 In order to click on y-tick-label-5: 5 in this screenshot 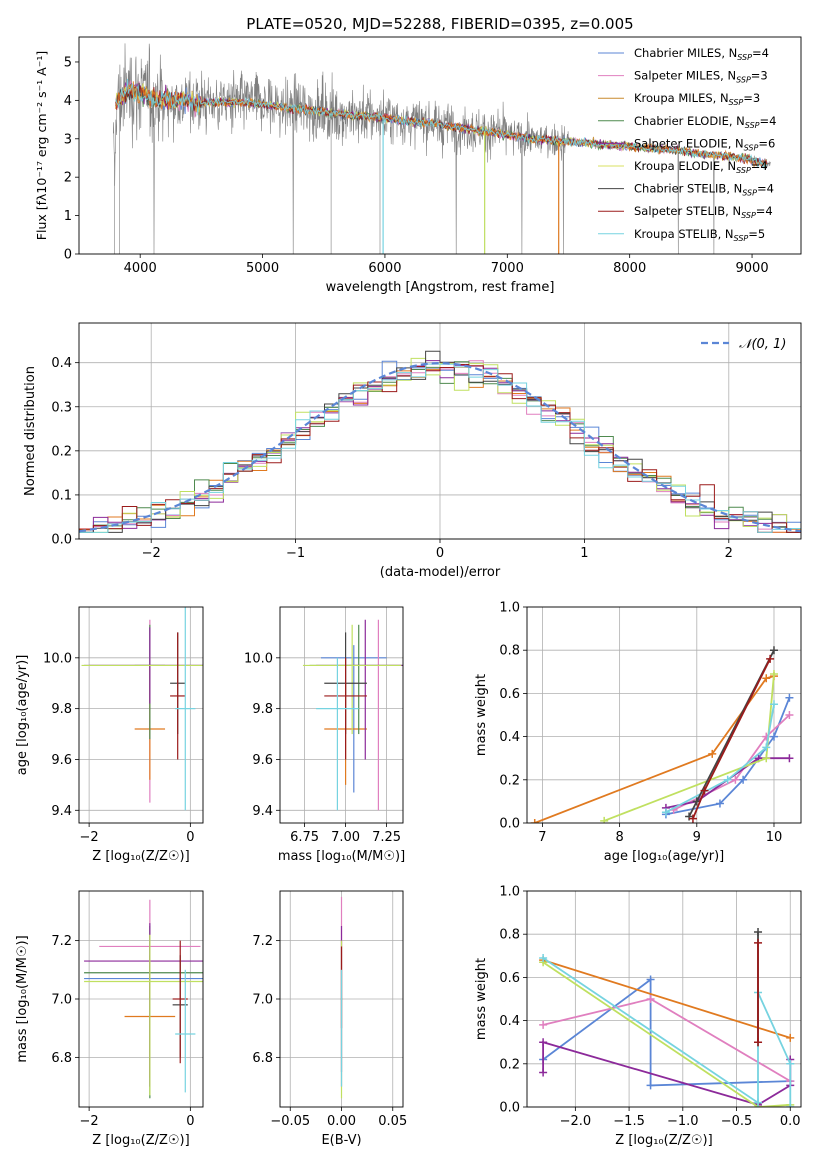, I will do `click(68, 62)`.